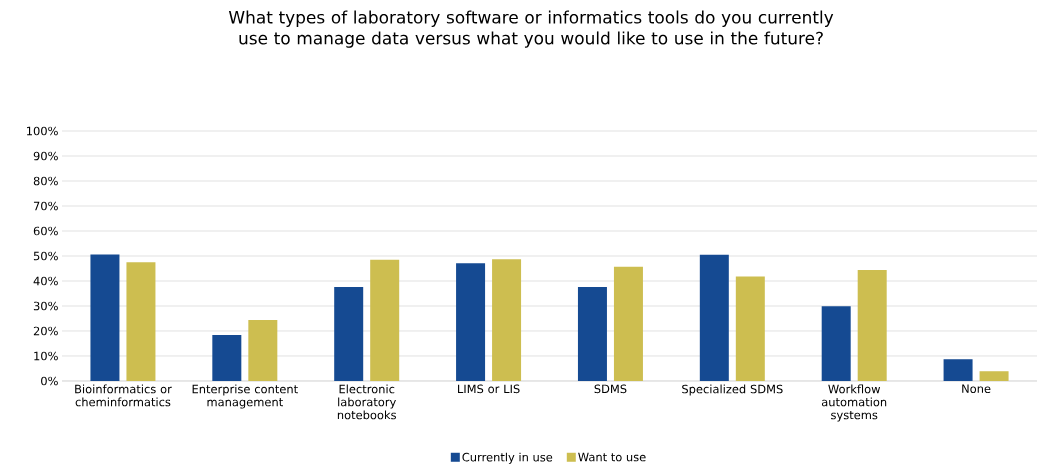 The width and height of the screenshot is (1062, 469). What do you see at coordinates (732, 390) in the screenshot?
I see `x-tick-label: Specialized SDMS` at bounding box center [732, 390].